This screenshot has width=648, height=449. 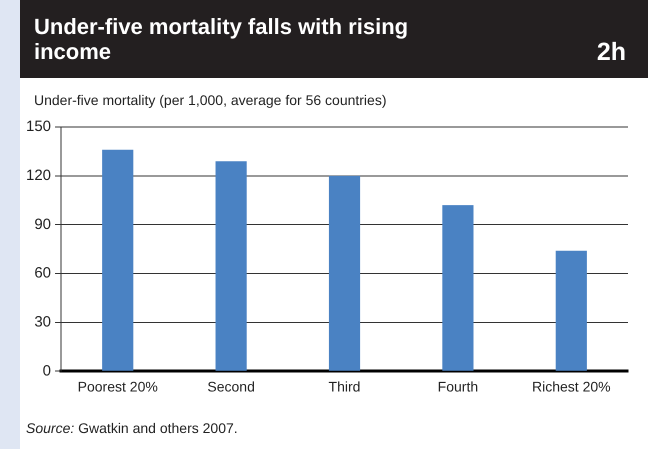 I want to click on source-note: Source: Gwatkin and others 2007., so click(x=132, y=428).